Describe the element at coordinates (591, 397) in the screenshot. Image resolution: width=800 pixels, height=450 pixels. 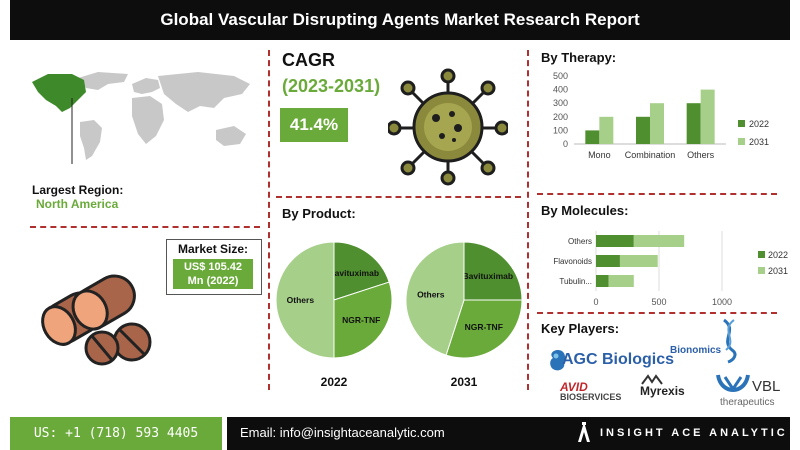
I see `player-avid-line2: BIOSERVICES` at that location.